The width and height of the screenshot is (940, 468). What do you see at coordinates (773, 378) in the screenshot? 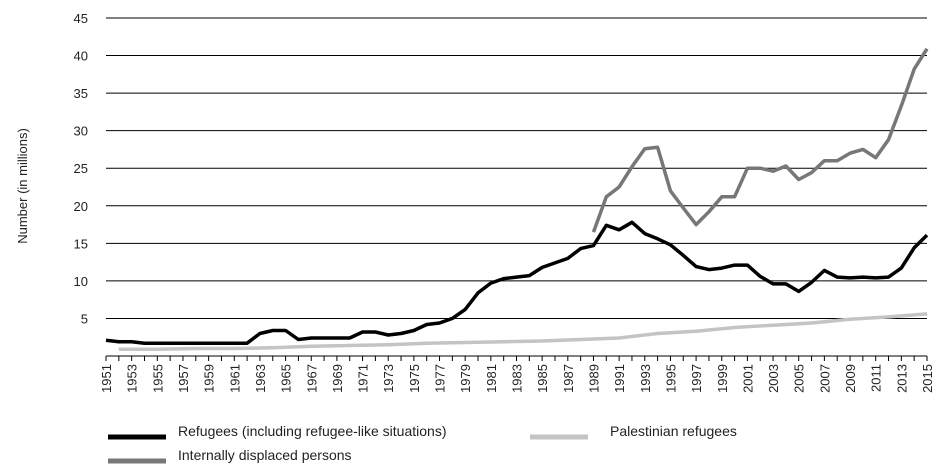
I see `x-tick-label: 2003` at bounding box center [773, 378].